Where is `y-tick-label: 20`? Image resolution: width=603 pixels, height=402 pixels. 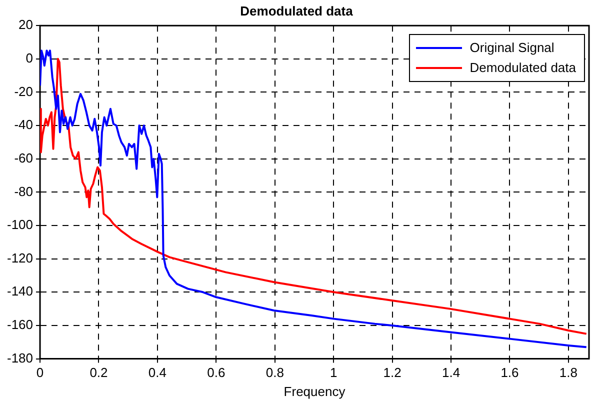
y-tick-label: 20 is located at coordinates (26, 24).